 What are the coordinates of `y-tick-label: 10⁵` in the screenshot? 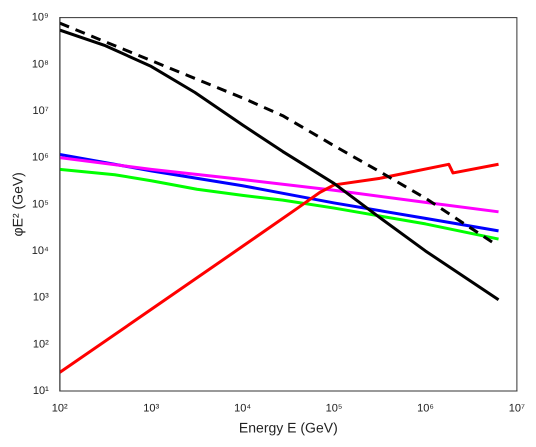 It's located at (40, 204).